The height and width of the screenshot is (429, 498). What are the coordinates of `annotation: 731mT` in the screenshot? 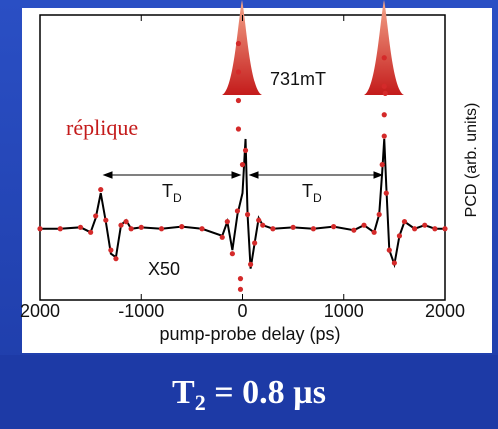 It's located at (298, 79).